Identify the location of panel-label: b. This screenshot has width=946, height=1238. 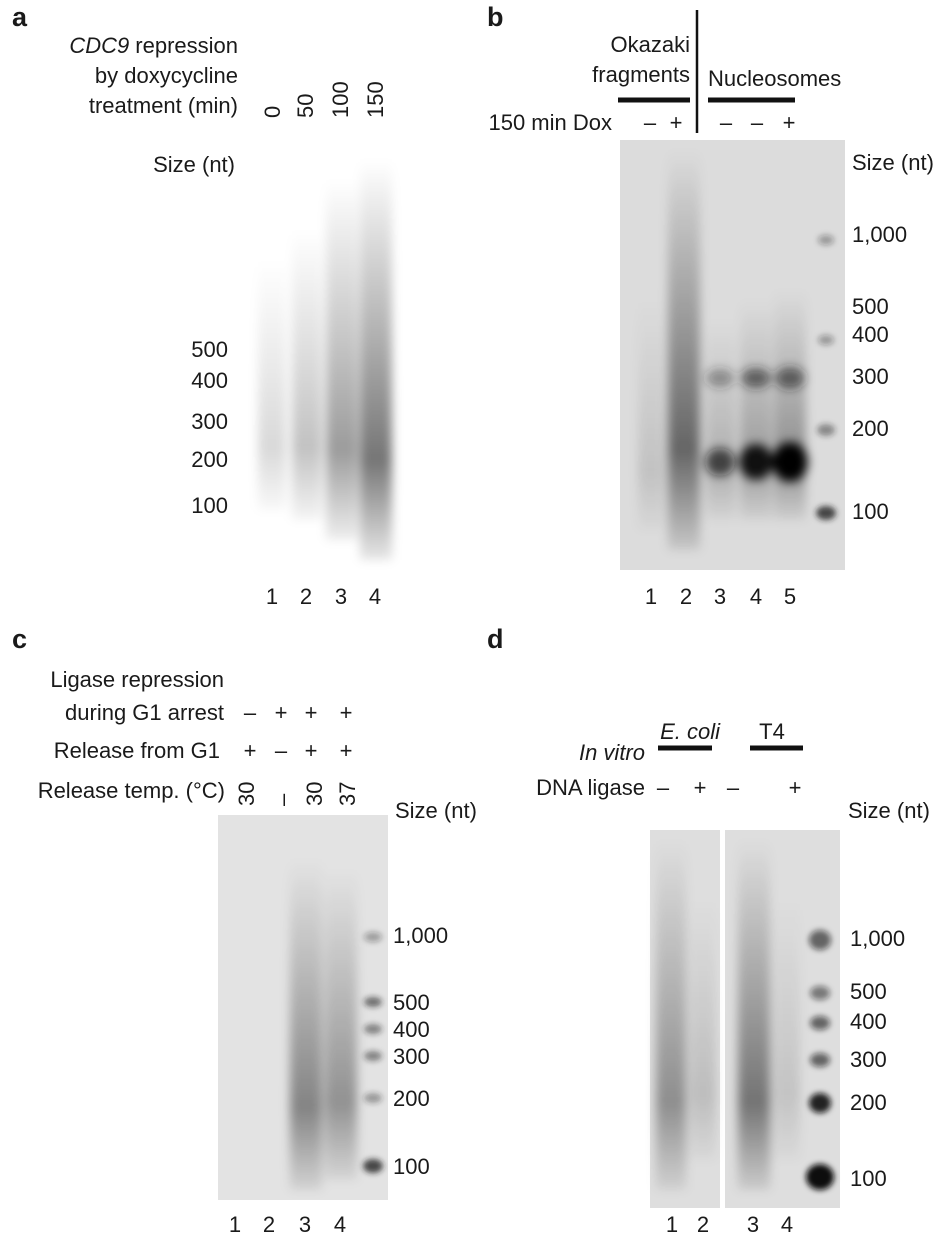
(495, 17).